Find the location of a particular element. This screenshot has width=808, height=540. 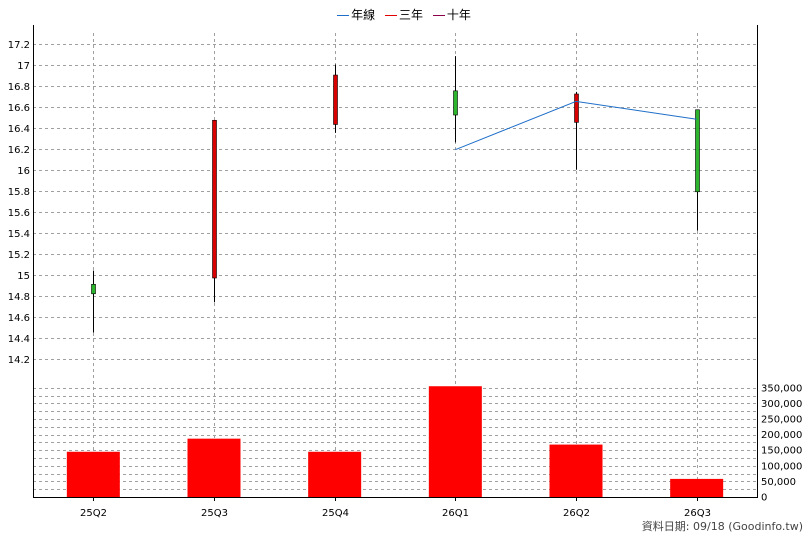

x-tick-label: 25Q4 is located at coordinates (335, 513).